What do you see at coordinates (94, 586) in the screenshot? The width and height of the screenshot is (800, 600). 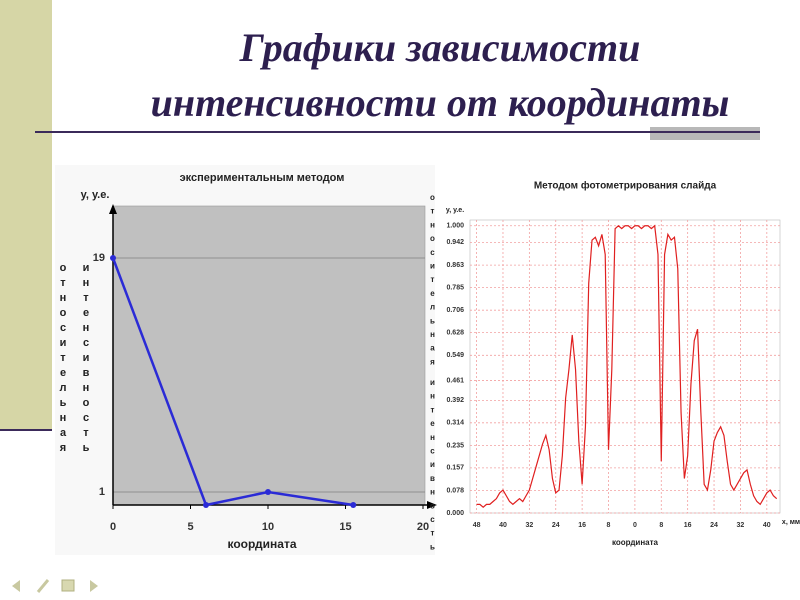 I see `nav-forward` at bounding box center [94, 586].